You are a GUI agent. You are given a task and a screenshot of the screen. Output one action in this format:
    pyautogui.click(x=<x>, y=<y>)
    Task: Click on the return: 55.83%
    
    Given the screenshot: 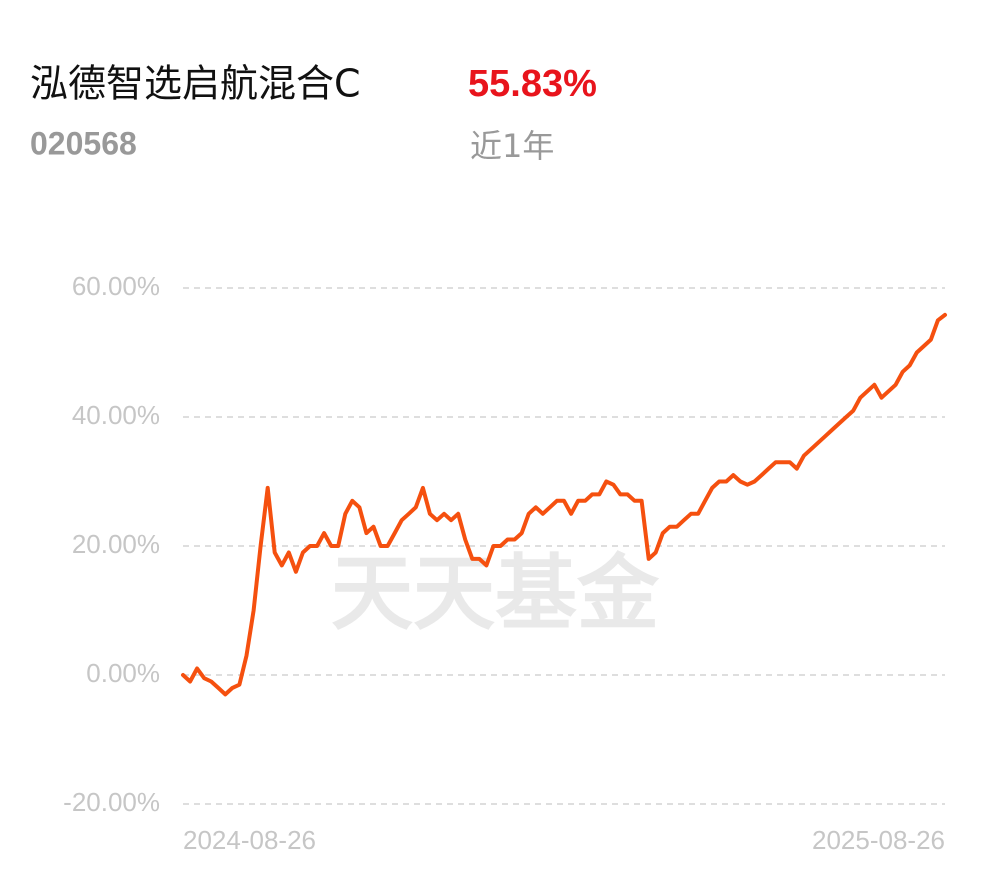 What is the action you would take?
    pyautogui.click(x=532, y=84)
    